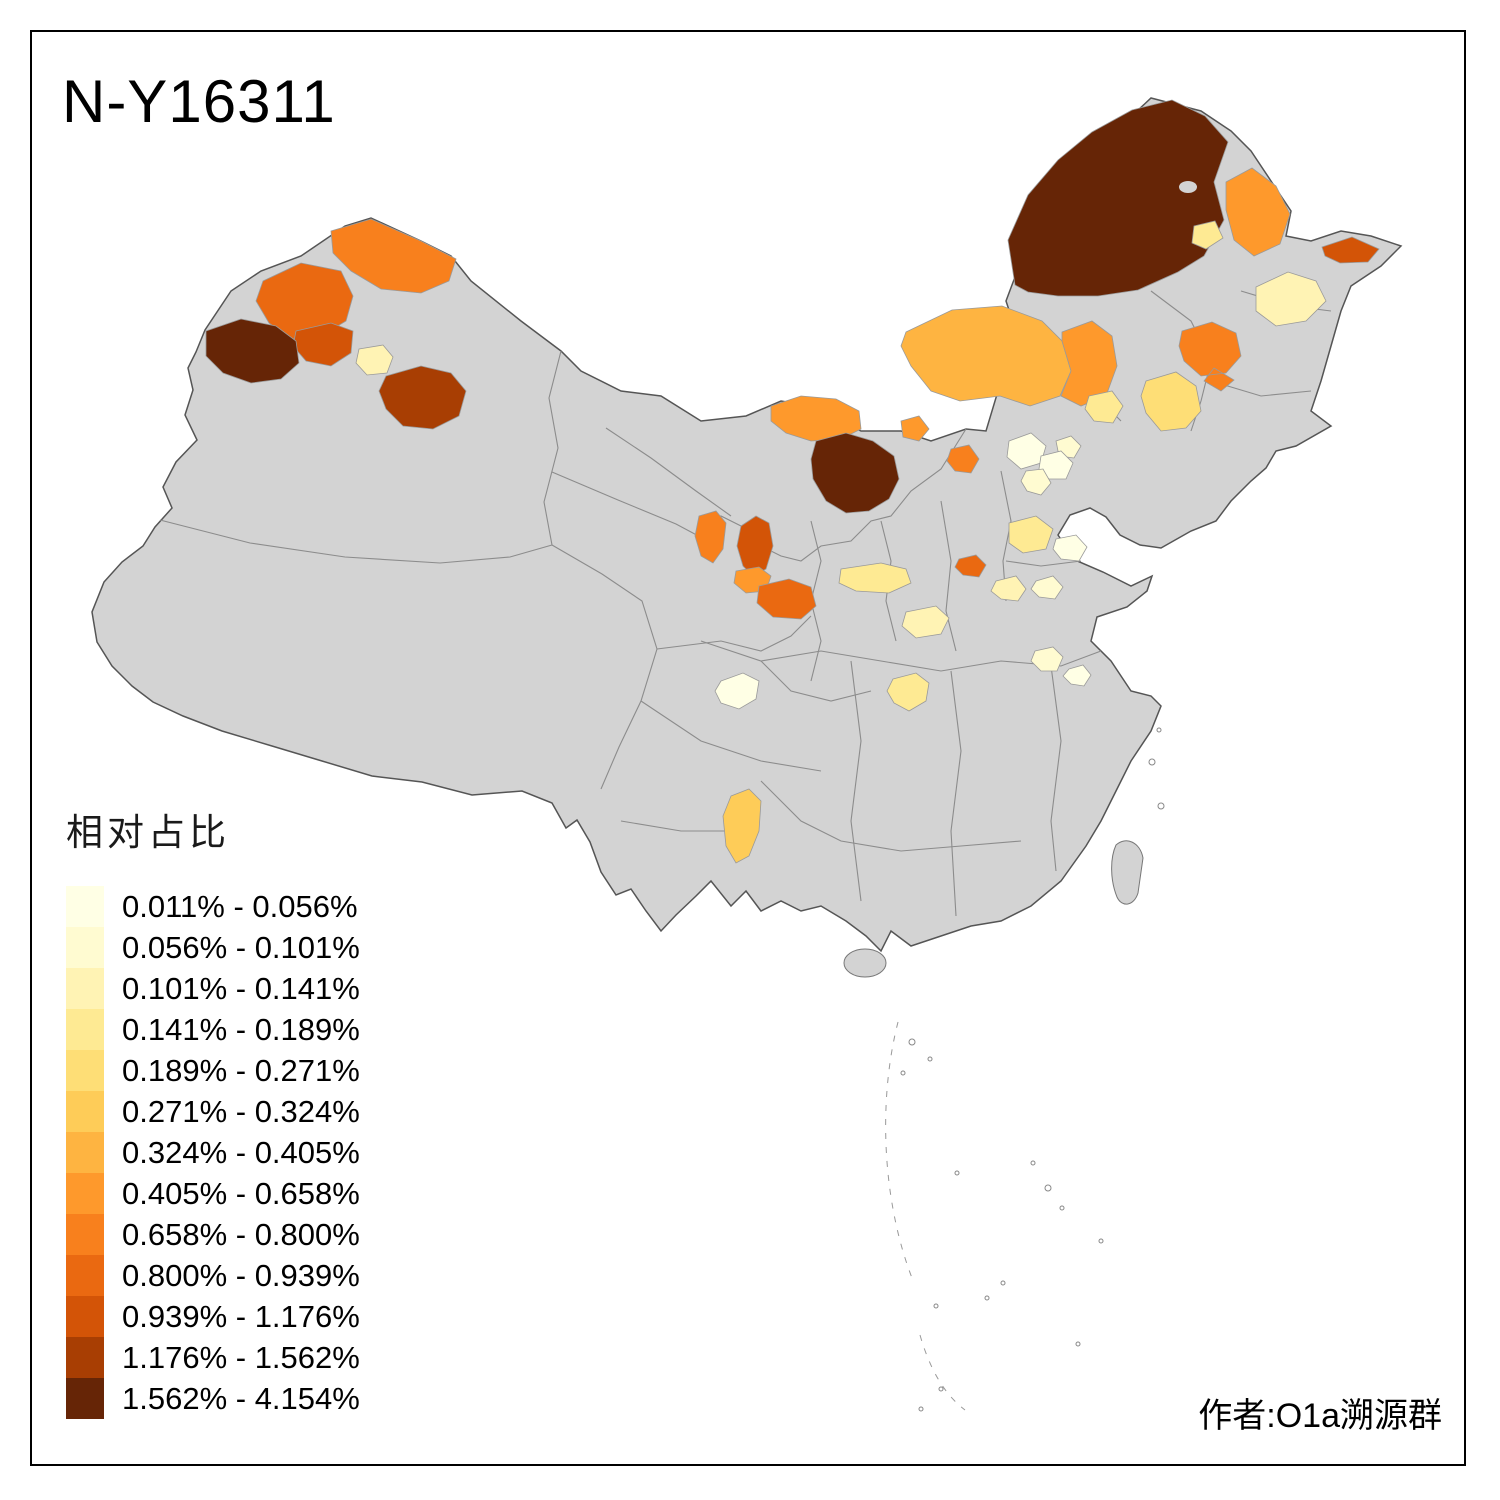 This screenshot has width=1500, height=1500. Describe the element at coordinates (1320, 1416) in the screenshot. I see `attribution: 作者:O1a溯源群` at that location.